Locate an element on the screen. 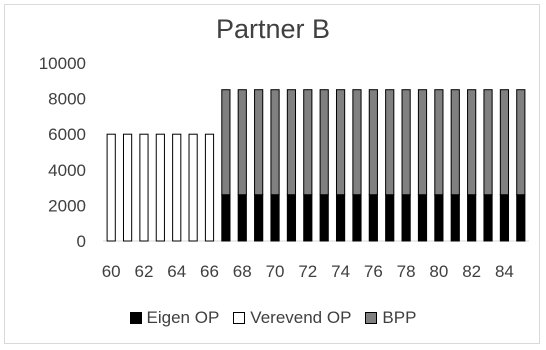  x-tick-label: 62 is located at coordinates (143, 271).